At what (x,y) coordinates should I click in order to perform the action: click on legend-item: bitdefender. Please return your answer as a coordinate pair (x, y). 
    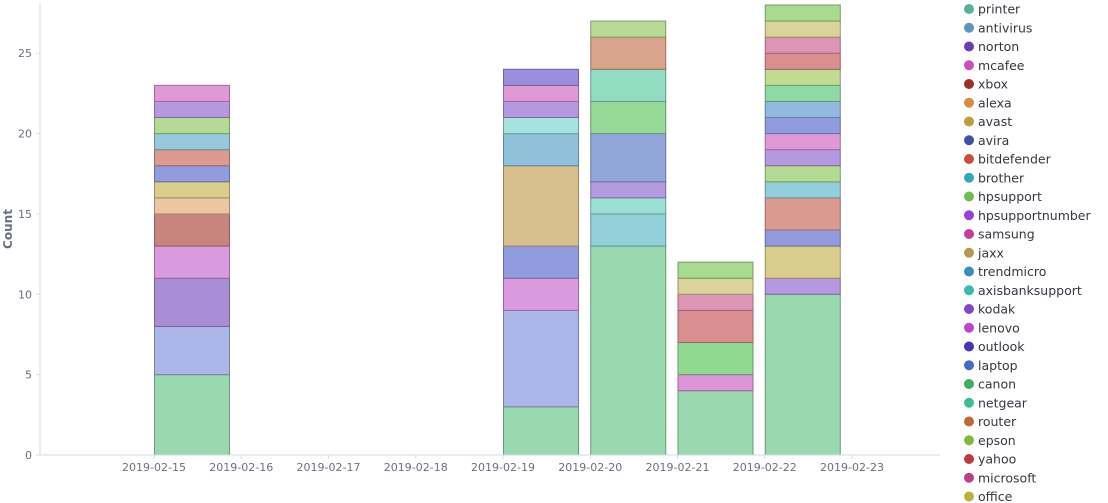
    Looking at the image, I should click on (1008, 159).